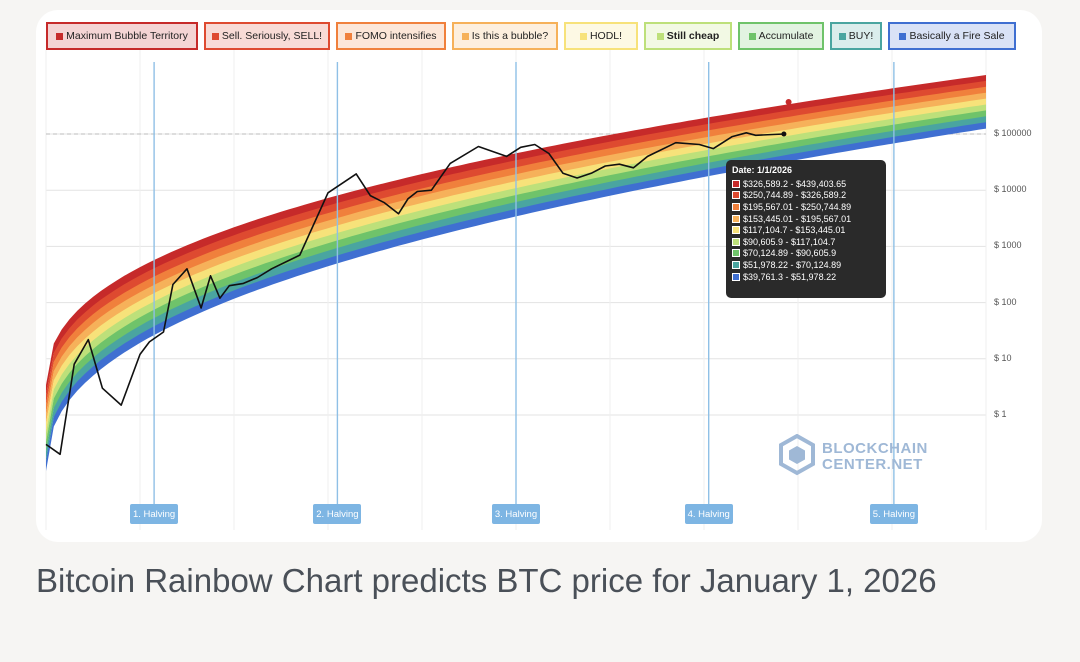  Describe the element at coordinates (797, 455) in the screenshot. I see `cube-logo-icon` at that location.